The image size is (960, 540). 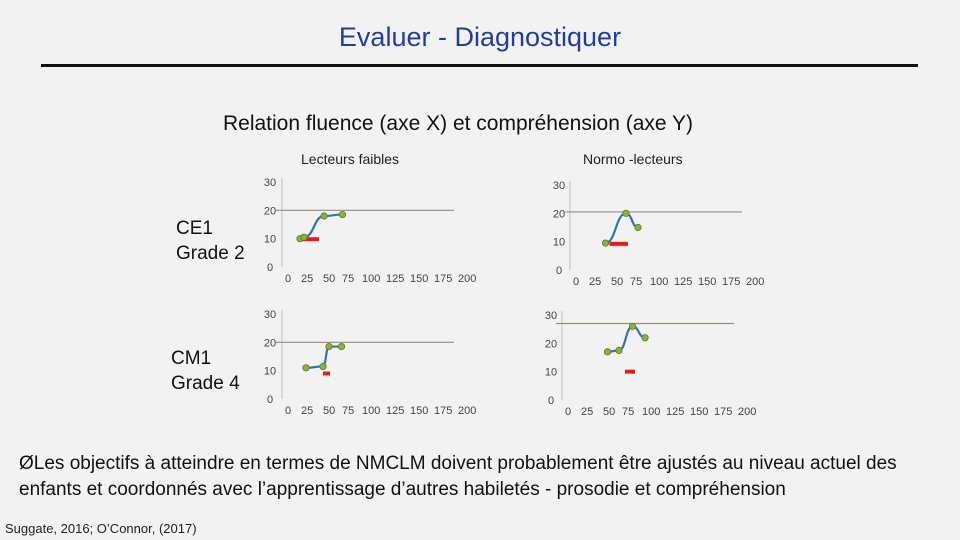 I want to click on column-header-weak-readers: Lecteurs faibles, so click(x=350, y=159).